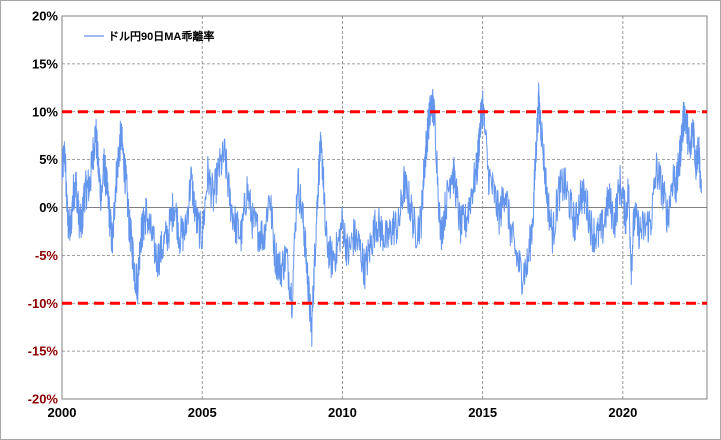 This screenshot has width=721, height=440. What do you see at coordinates (342, 412) in the screenshot?
I see `x-tick-label: 2010` at bounding box center [342, 412].